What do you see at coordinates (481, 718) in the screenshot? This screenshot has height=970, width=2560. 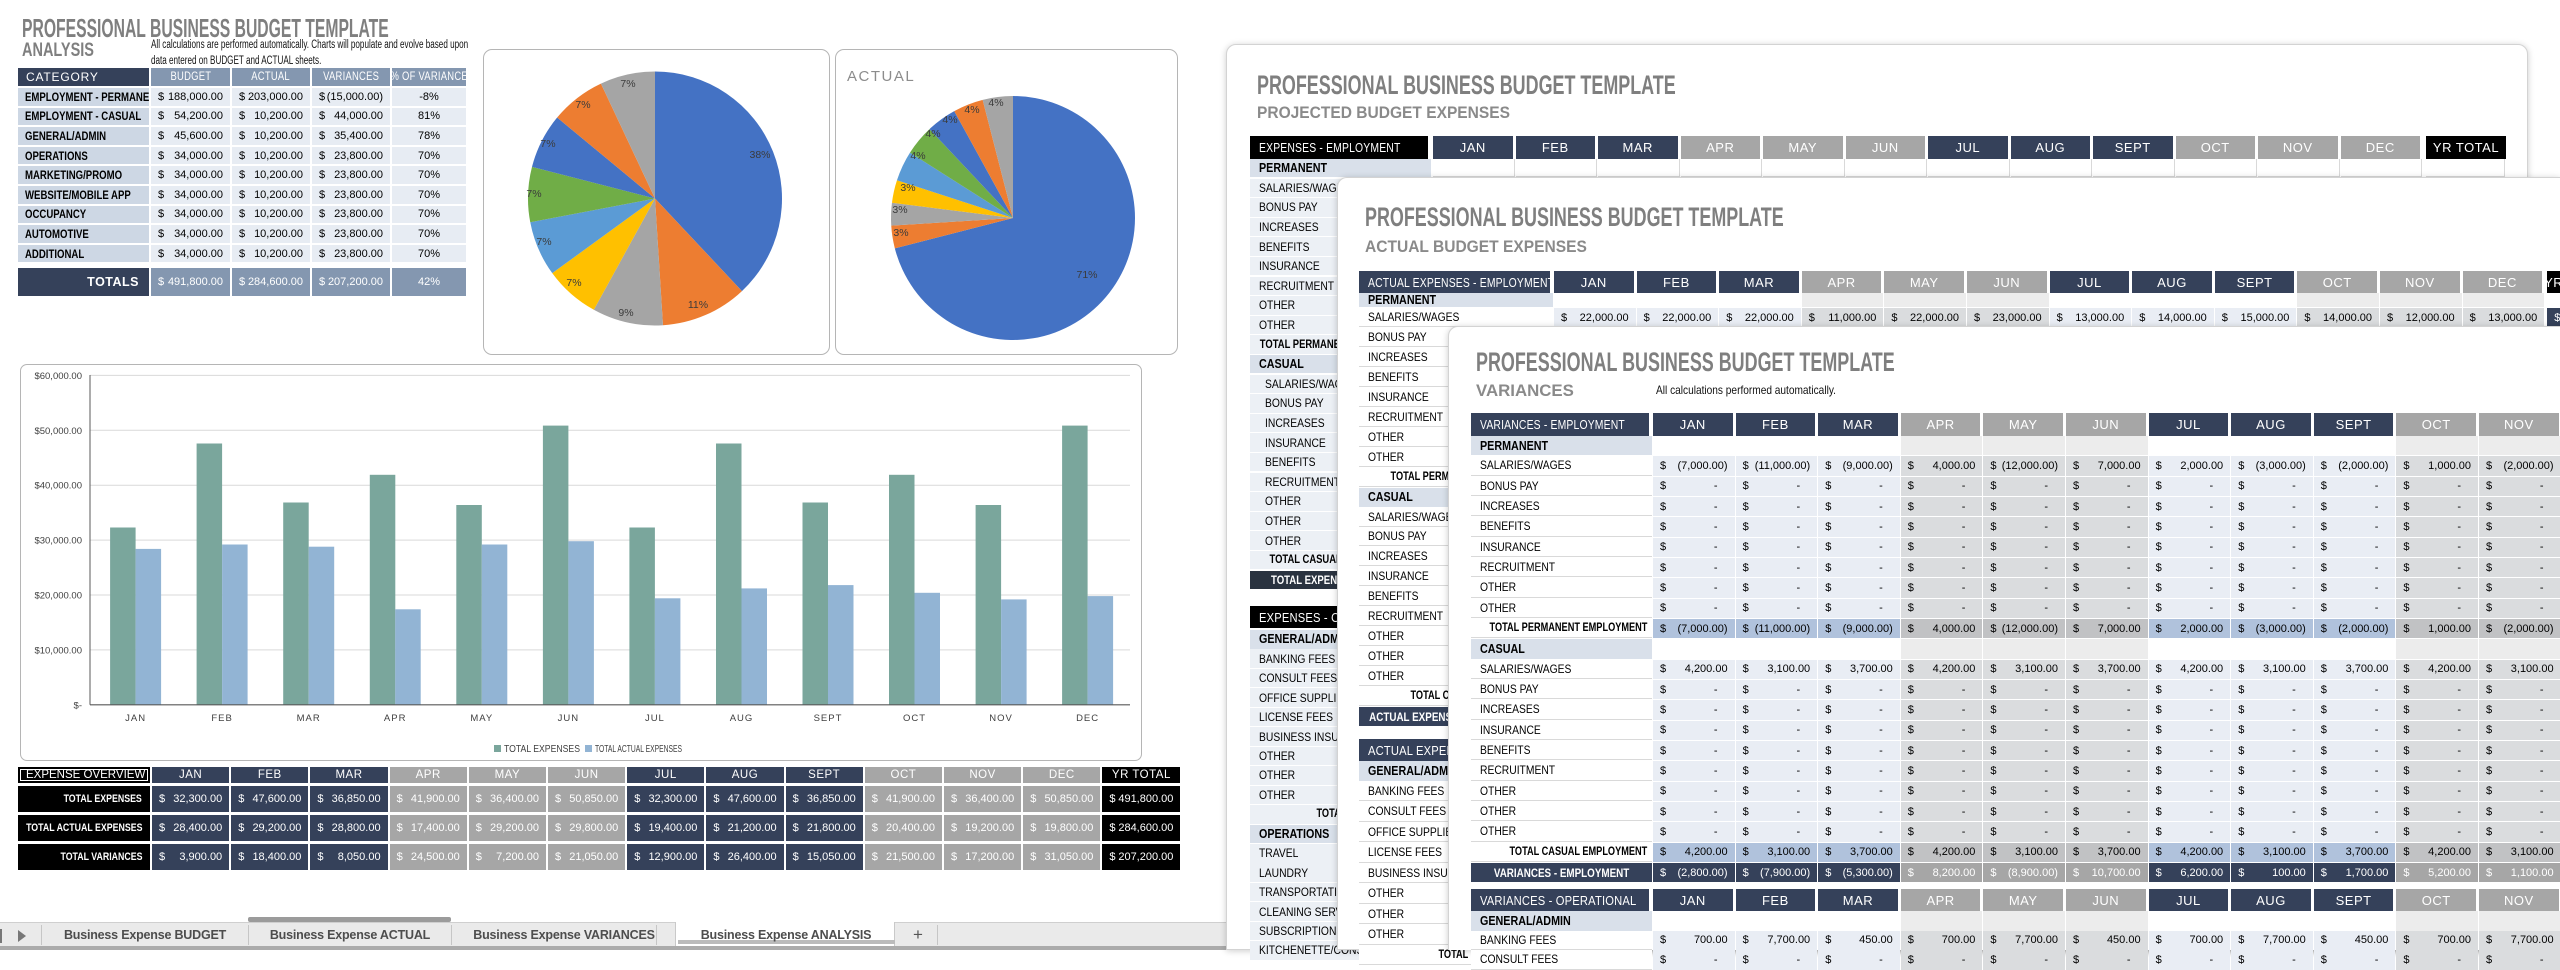 I see `svg-text: MAY` at bounding box center [481, 718].